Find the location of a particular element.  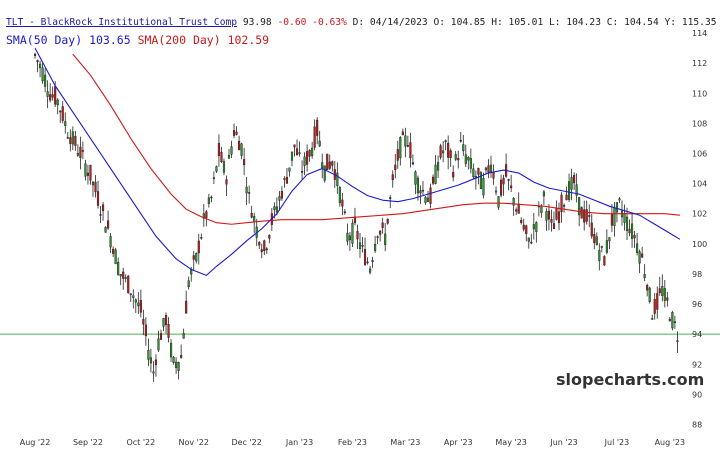

x-tick-label: Aug '23 is located at coordinates (670, 442).